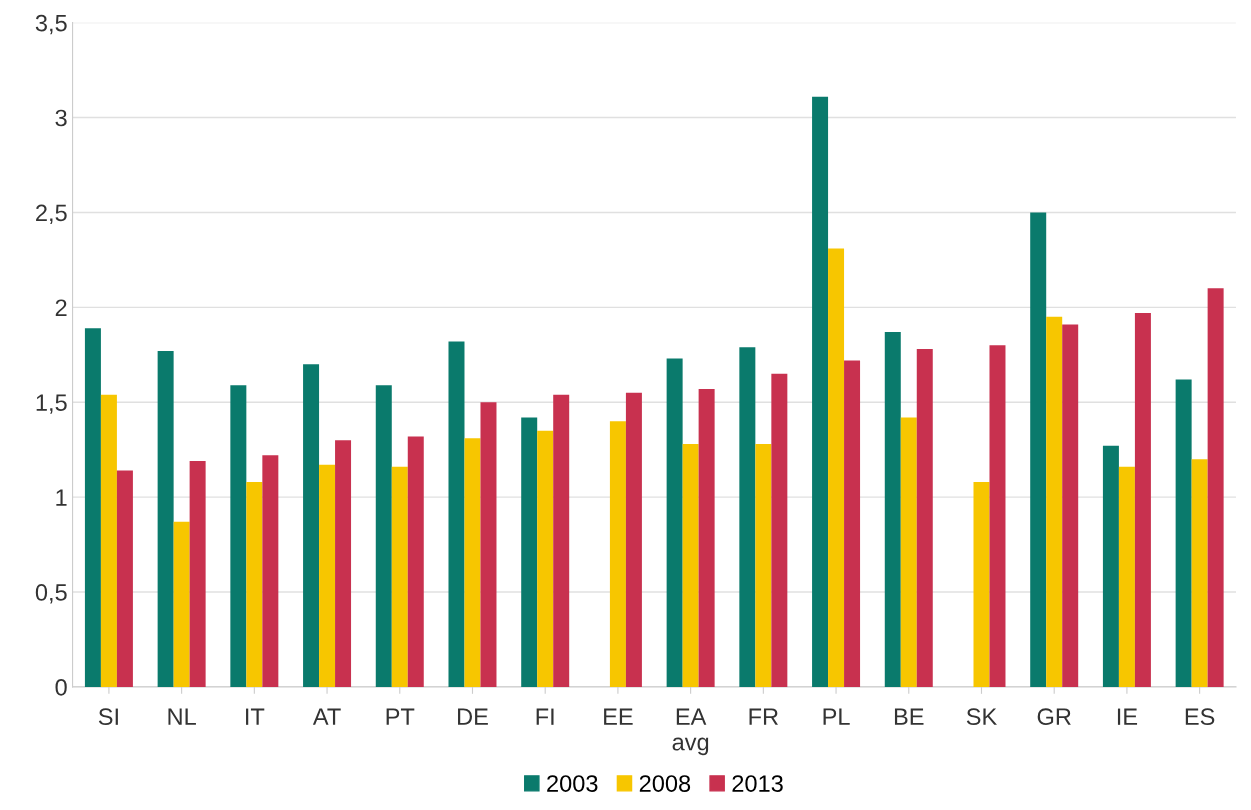 The height and width of the screenshot is (810, 1251). I want to click on legend-label: 2013, so click(757, 783).